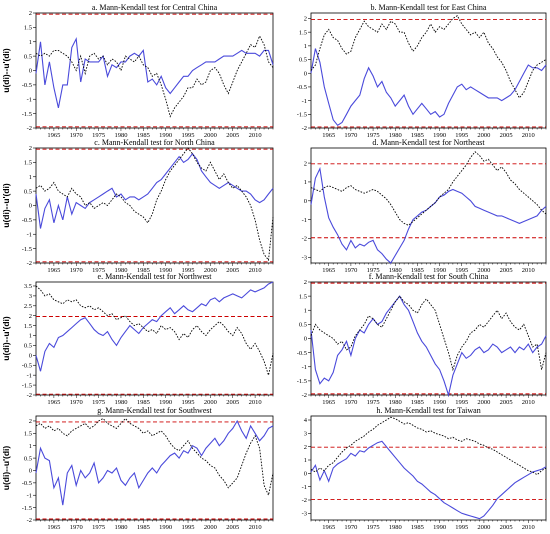 This screenshot has width=550, height=534. What do you see at coordinates (28, 306) in the screenshot?
I see `y-tick-label: 2.5` at bounding box center [28, 306].